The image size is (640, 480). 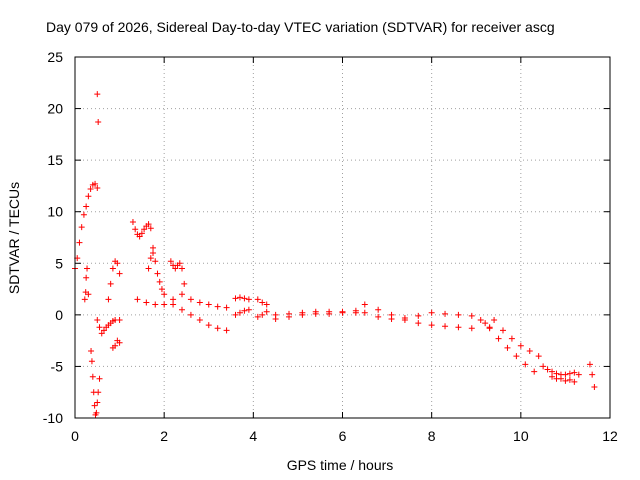 I want to click on y-tick-label: 0, so click(x=59, y=315).